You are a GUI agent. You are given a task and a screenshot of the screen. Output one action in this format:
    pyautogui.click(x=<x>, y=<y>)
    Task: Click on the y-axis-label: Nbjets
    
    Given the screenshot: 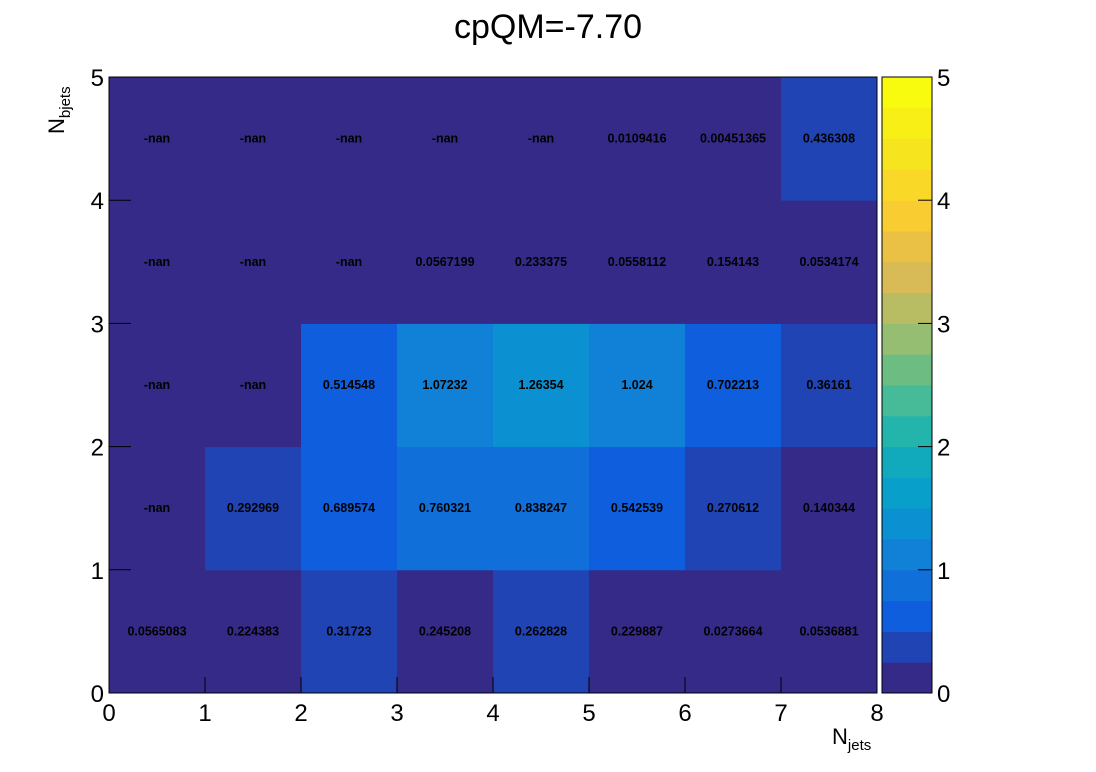 What is the action you would take?
    pyautogui.click(x=59, y=110)
    